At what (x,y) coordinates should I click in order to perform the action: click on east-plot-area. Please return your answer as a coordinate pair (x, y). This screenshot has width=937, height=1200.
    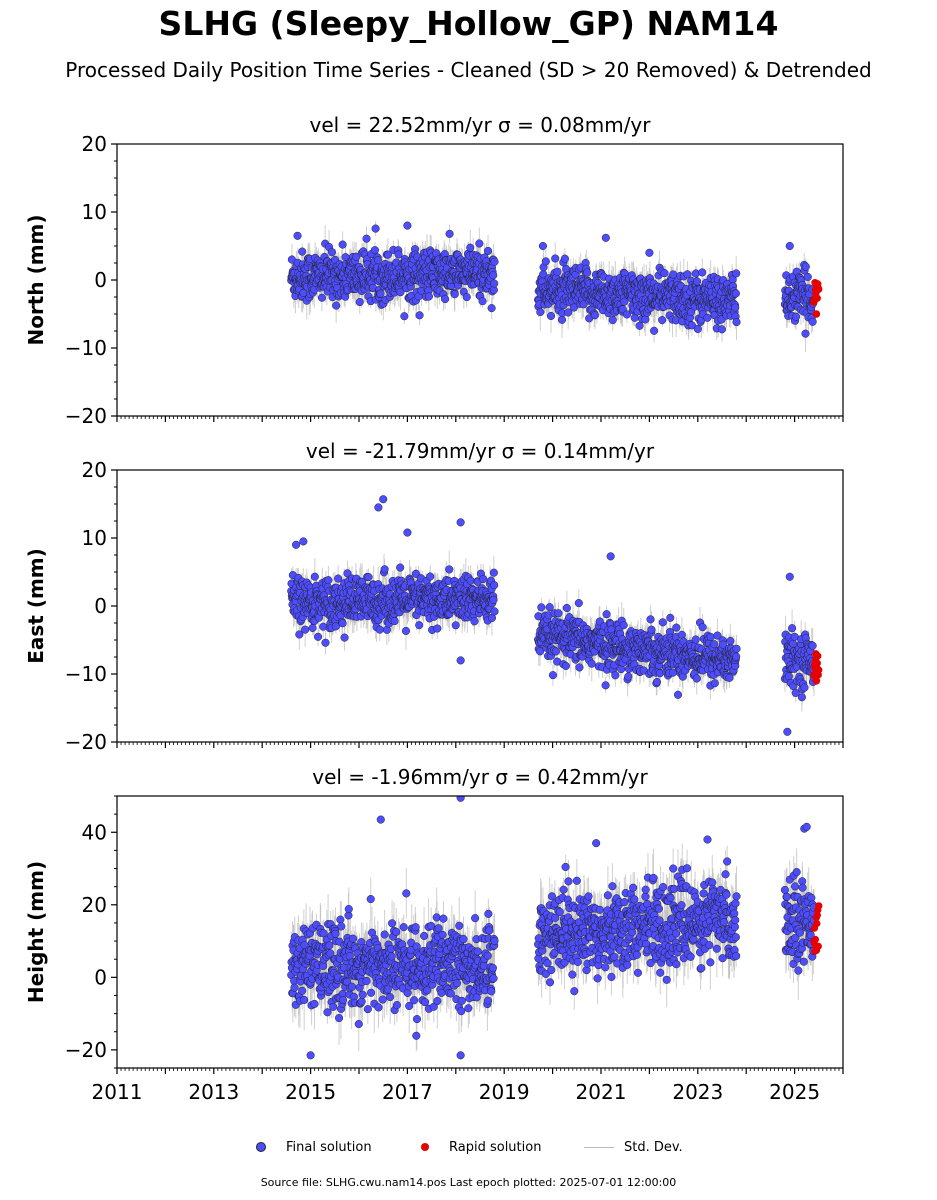
    Looking at the image, I should click on (555, 615).